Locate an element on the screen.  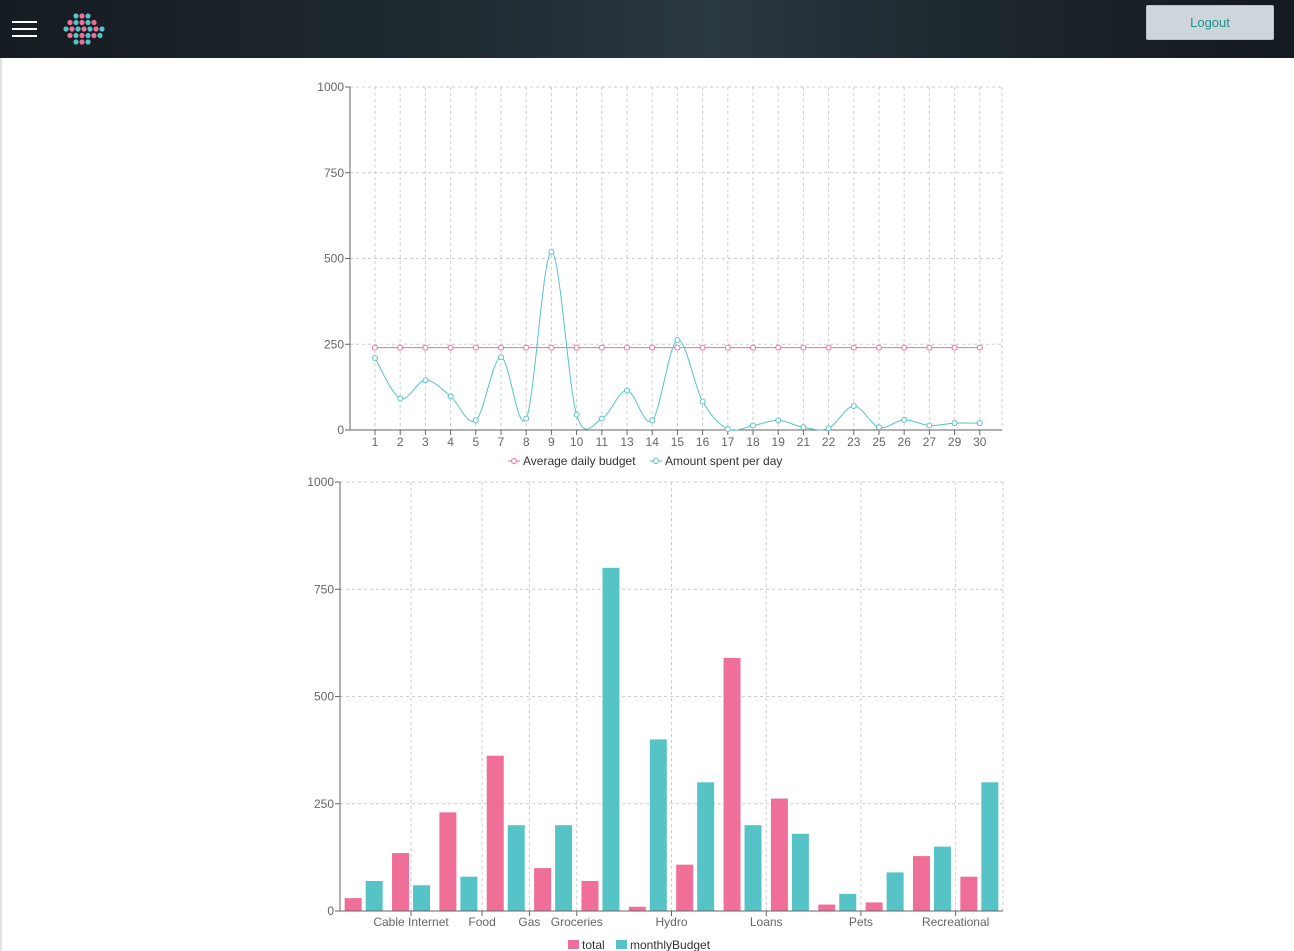
x-tick-label: 16 is located at coordinates (703, 442).